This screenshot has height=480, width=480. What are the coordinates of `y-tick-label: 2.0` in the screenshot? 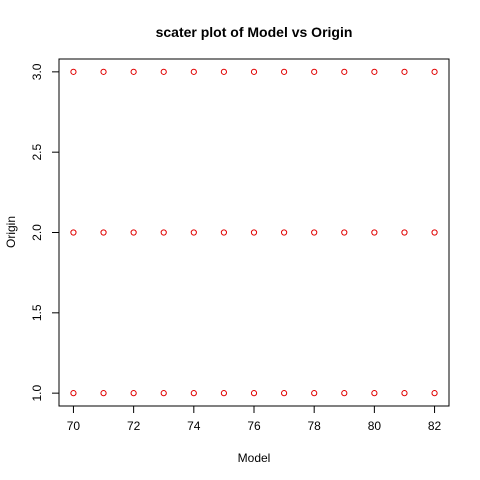 It's located at (37, 232).